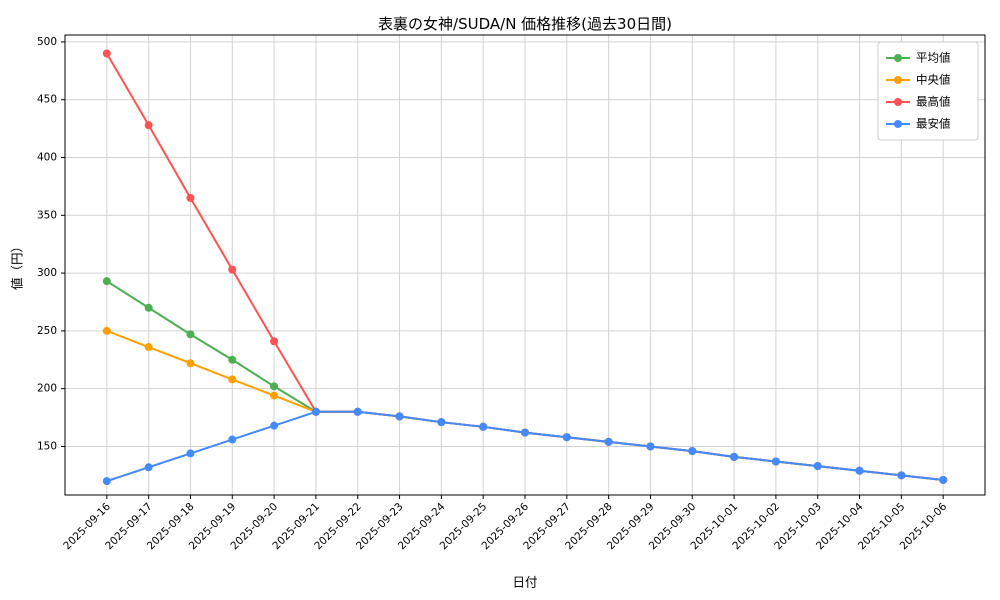 Image resolution: width=1000 pixels, height=600 pixels. Describe the element at coordinates (47, 42) in the screenshot. I see `y-tick-label: 500` at that location.